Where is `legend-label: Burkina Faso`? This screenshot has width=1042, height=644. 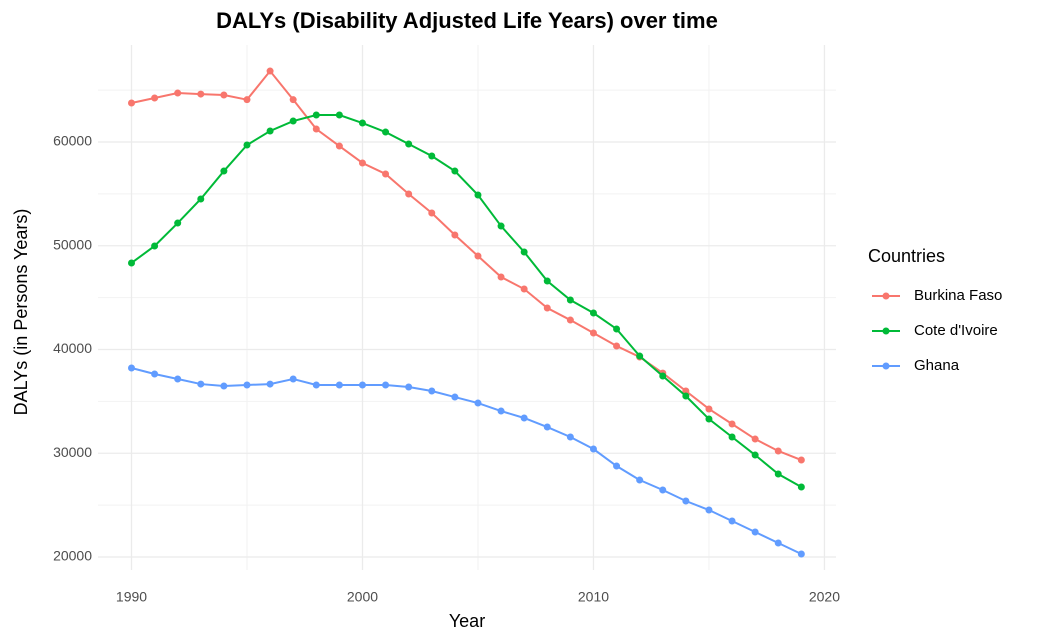
legend-label: Burkina Faso is located at coordinates (958, 295).